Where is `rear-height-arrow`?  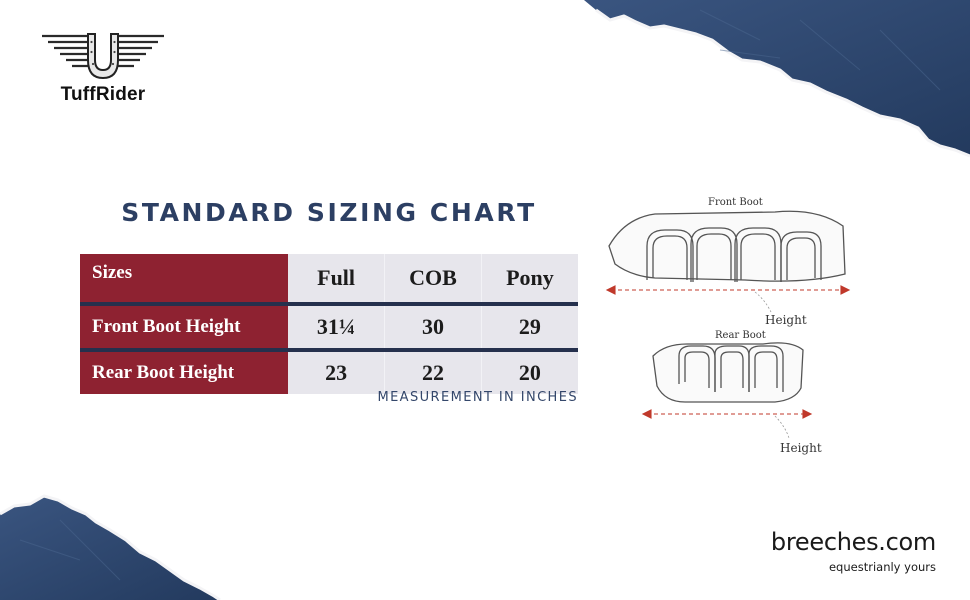 rear-height-arrow is located at coordinates (727, 414).